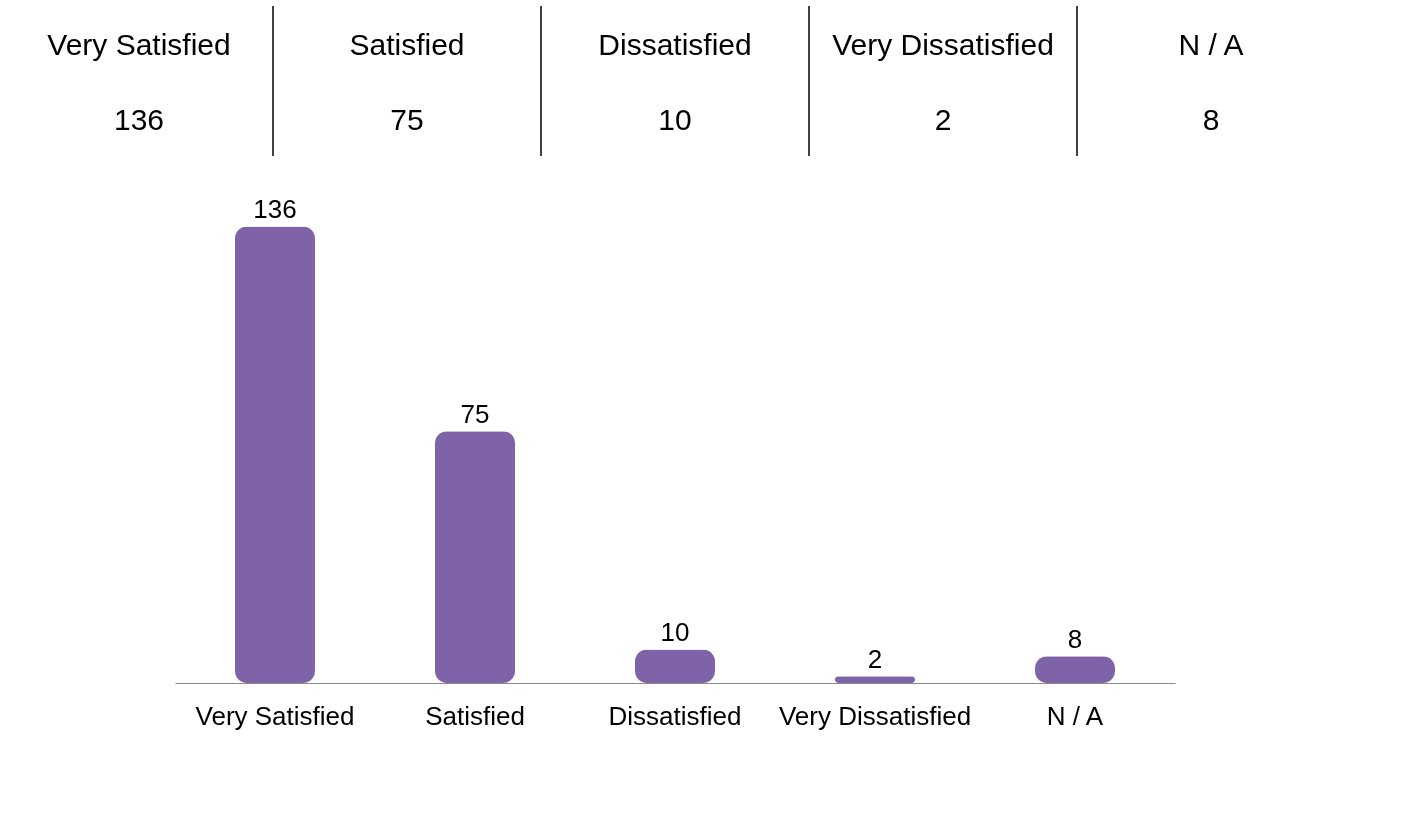 This screenshot has height=840, width=1402. I want to click on data-label: 136, so click(275, 209).